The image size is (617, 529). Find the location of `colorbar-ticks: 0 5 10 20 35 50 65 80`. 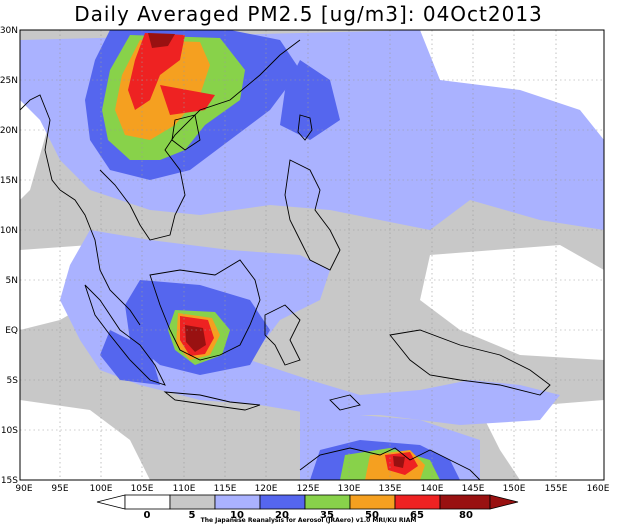

colorbar-ticks: 0 5 10 20 35 50 65 80 is located at coordinates (308, 515).